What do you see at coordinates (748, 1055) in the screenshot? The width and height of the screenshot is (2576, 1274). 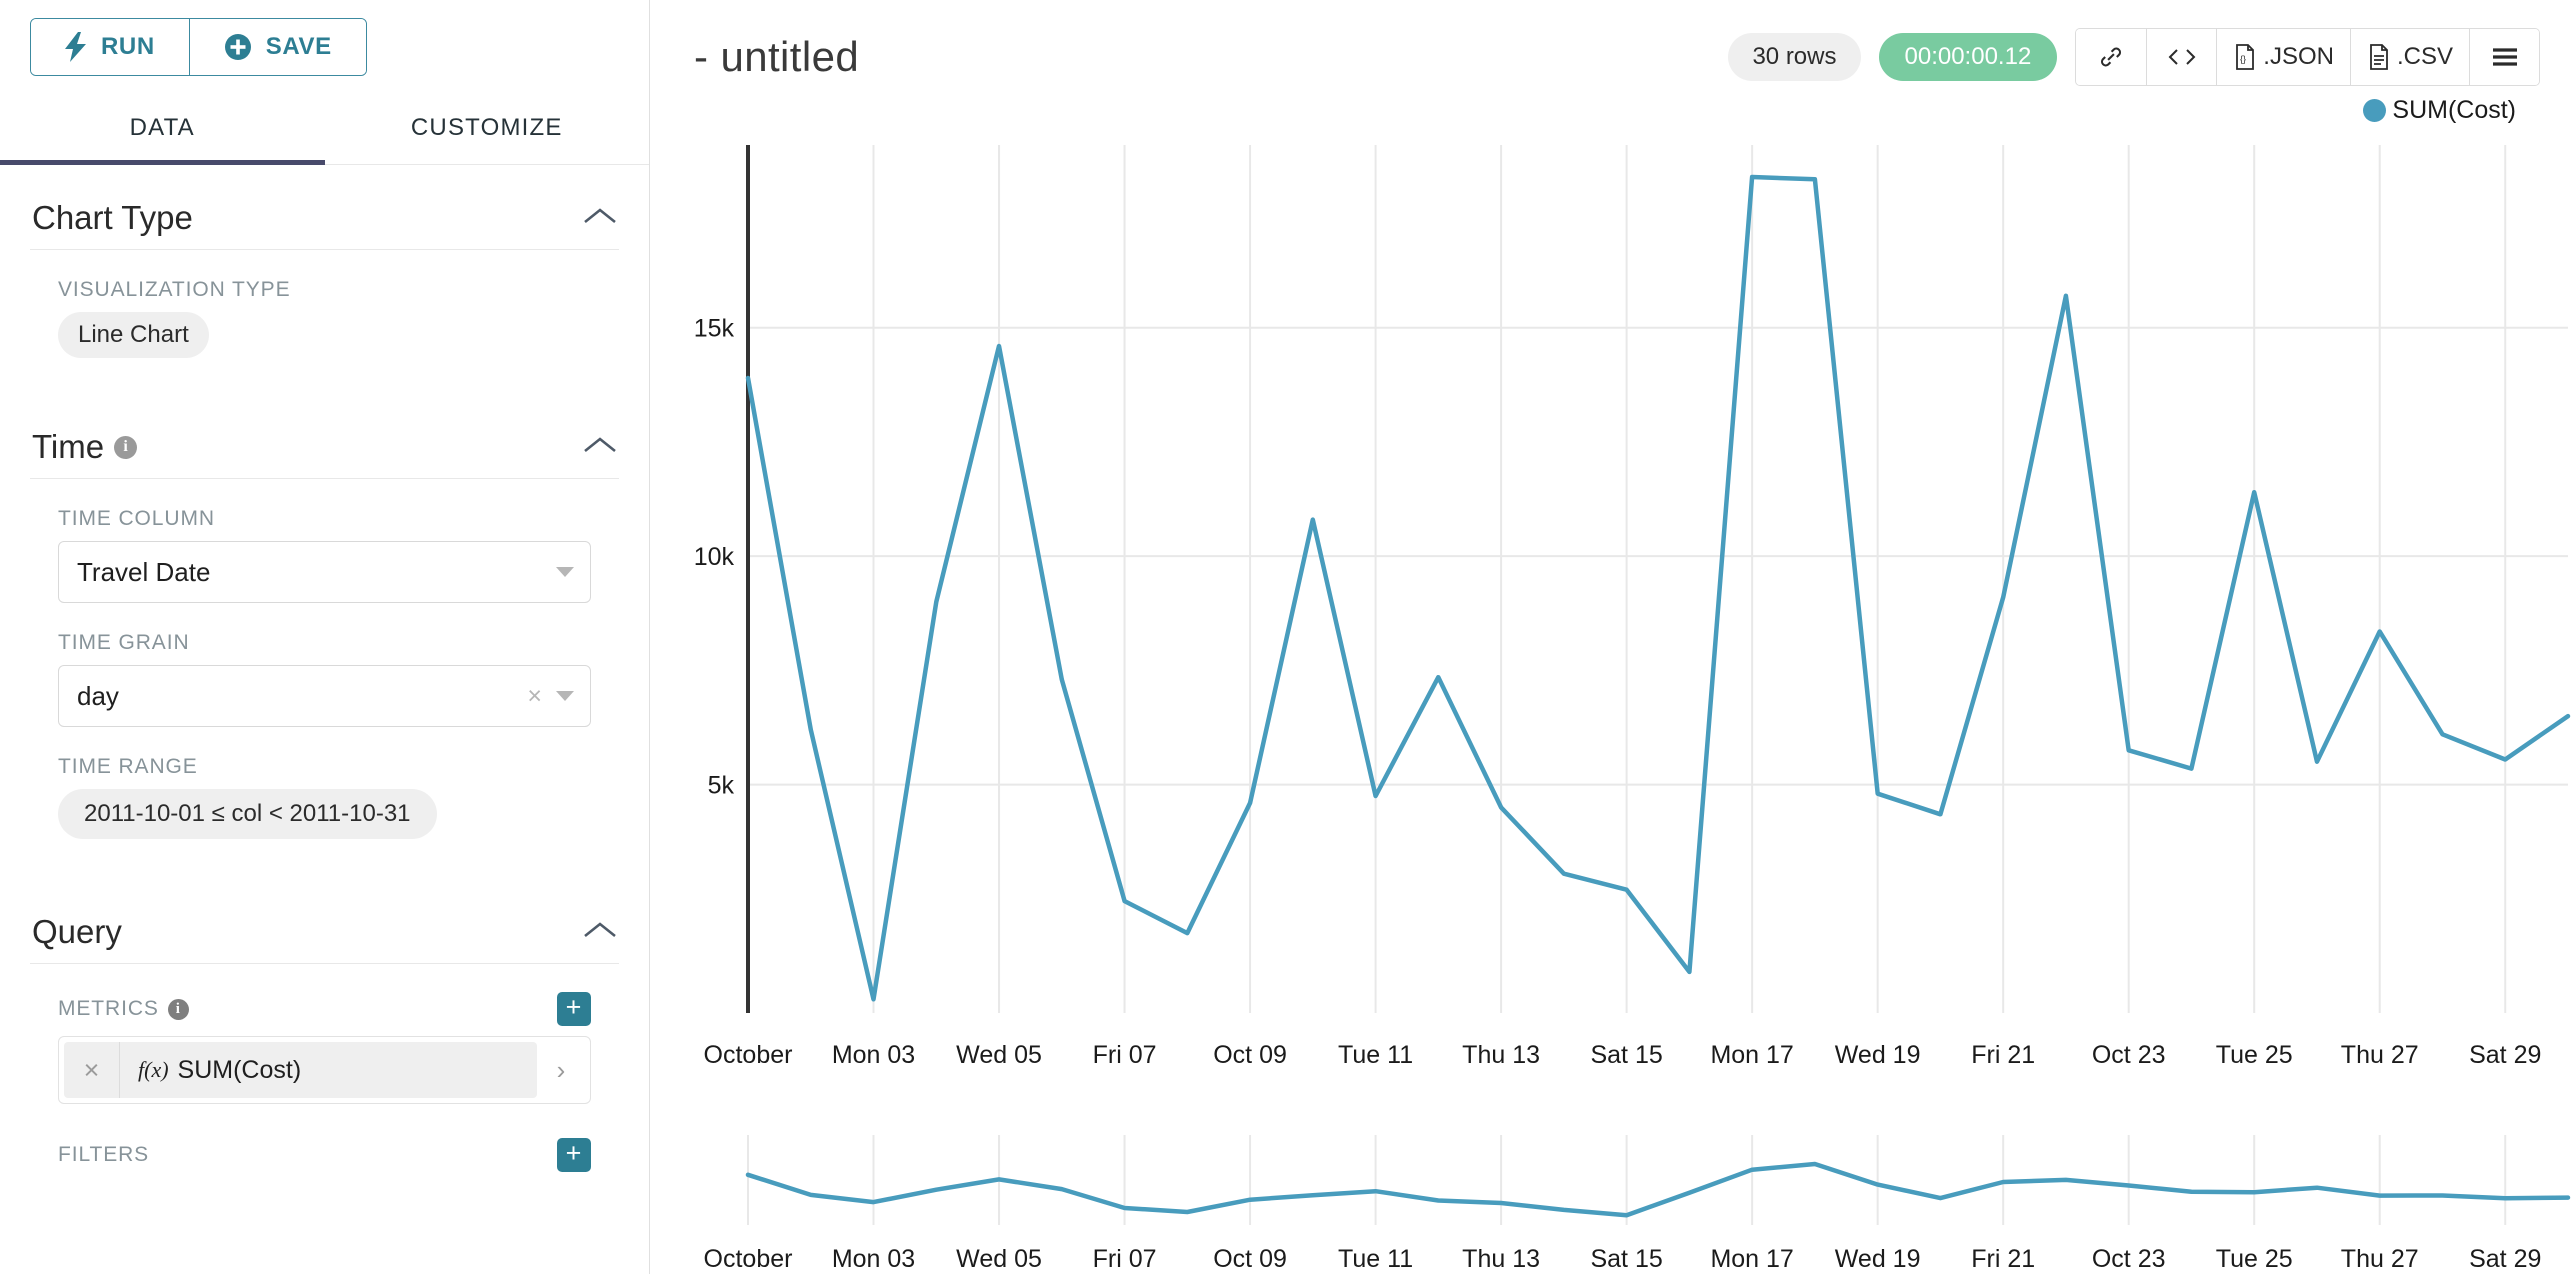 I see `x-axis-tick-label: October` at bounding box center [748, 1055].